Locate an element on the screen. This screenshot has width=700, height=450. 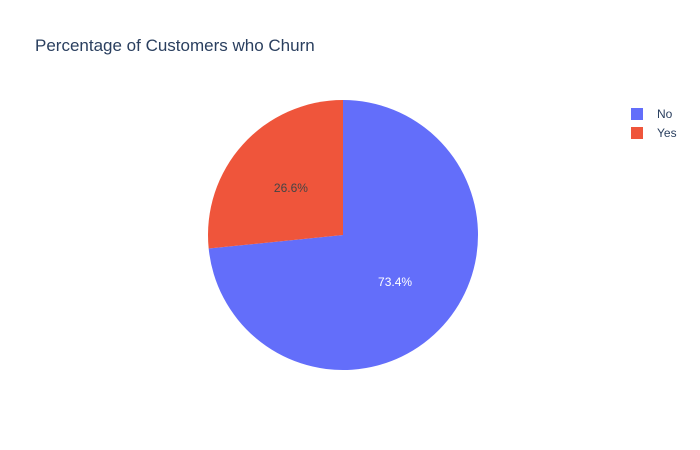
legend-swatch-no is located at coordinates (637, 114).